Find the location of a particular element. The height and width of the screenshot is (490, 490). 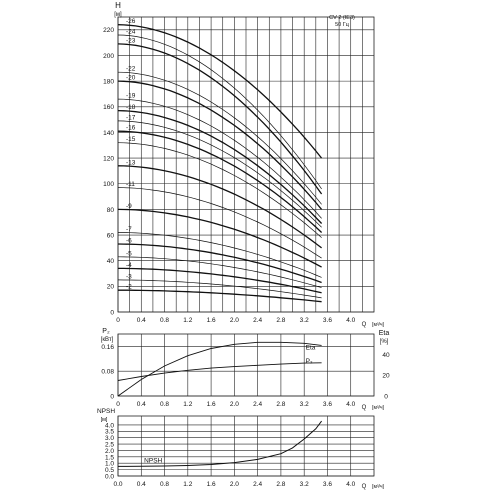

head-x-tick-labels: 0 0.4 0.8 1.2 1.6 2.0 2.4 2.8 3.2 3.6 4.0 is located at coordinates (235, 320).